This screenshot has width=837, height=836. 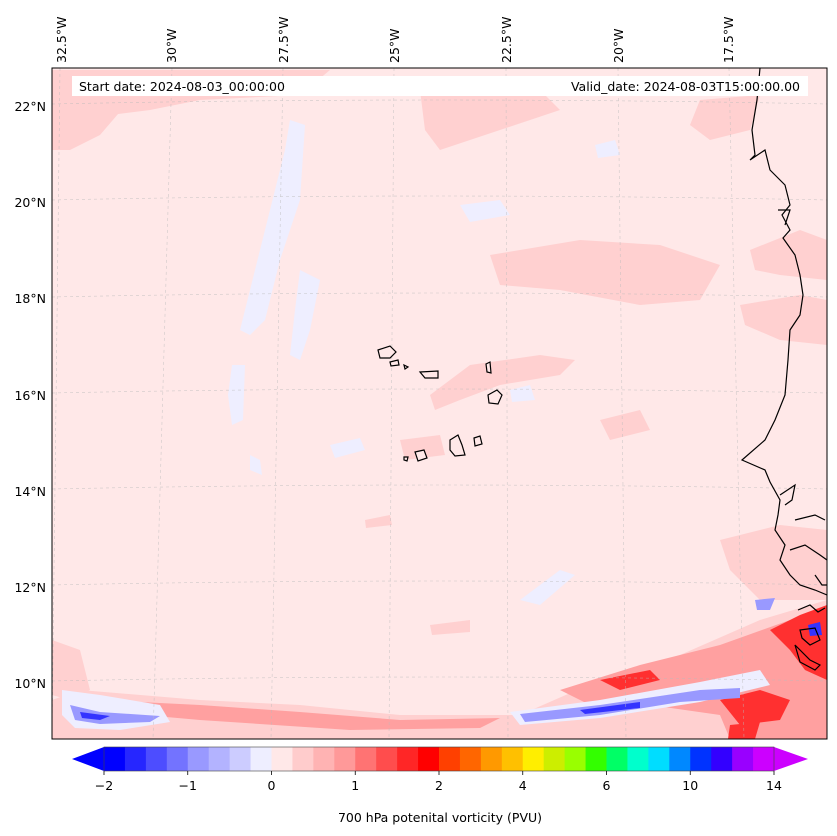 What do you see at coordinates (171, 45) in the screenshot?
I see `lon-label: 30°W` at bounding box center [171, 45].